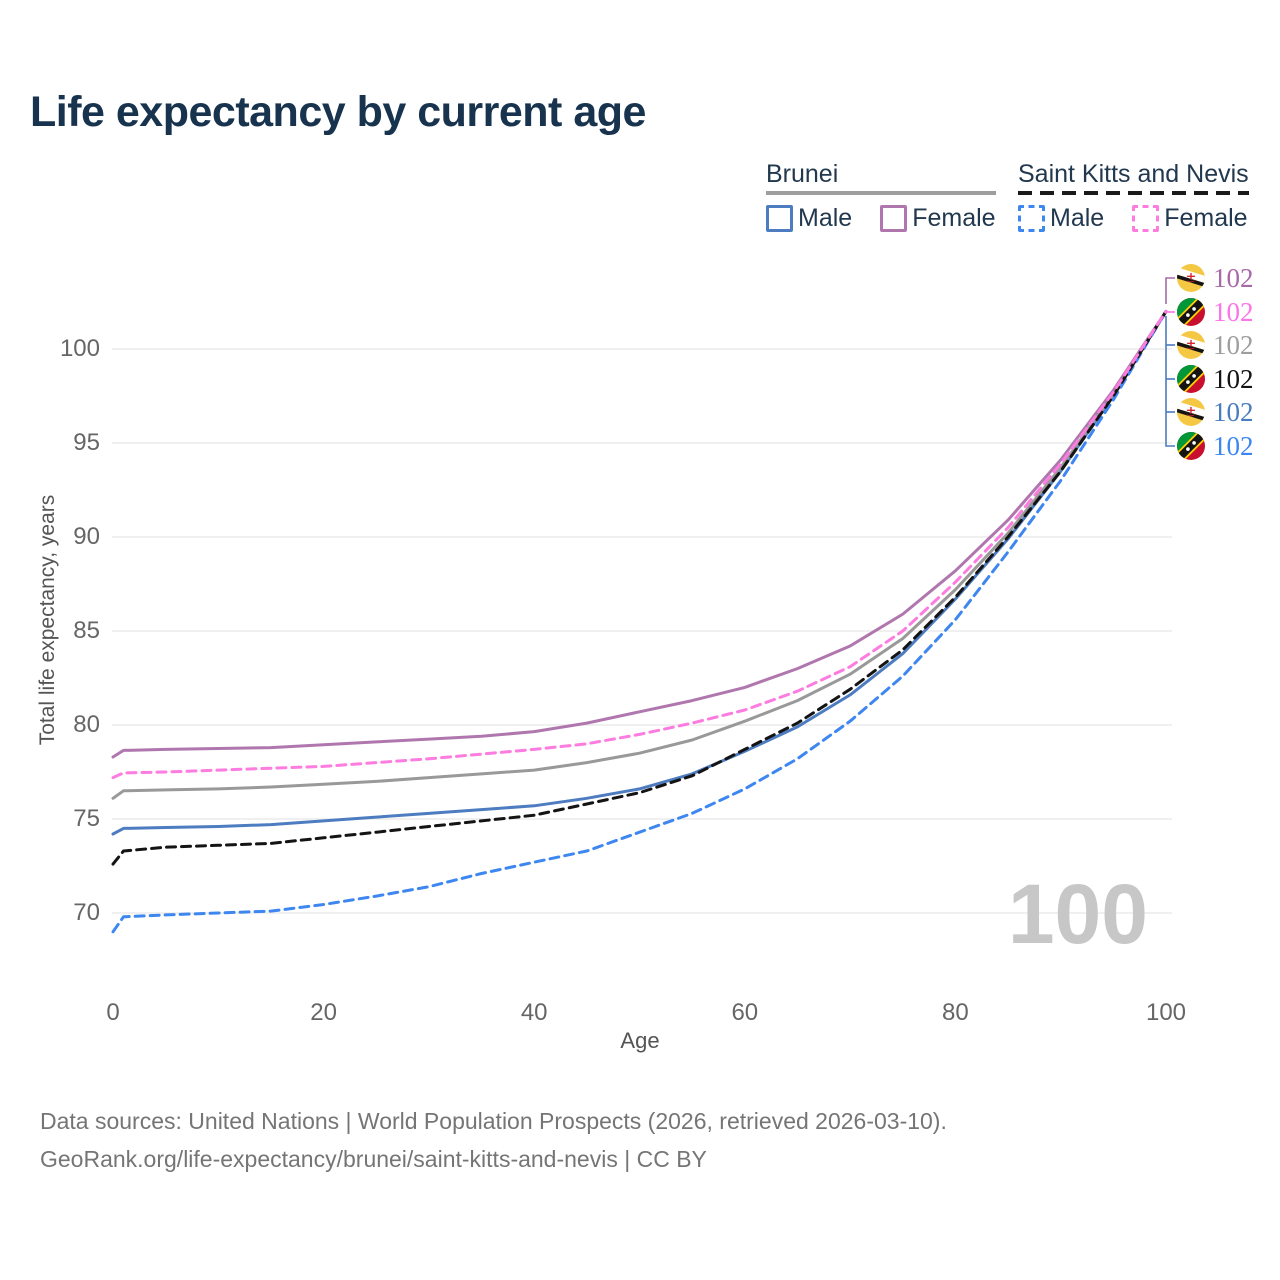 The height and width of the screenshot is (1280, 1280). I want to click on x-tick-label: 80, so click(955, 1012).